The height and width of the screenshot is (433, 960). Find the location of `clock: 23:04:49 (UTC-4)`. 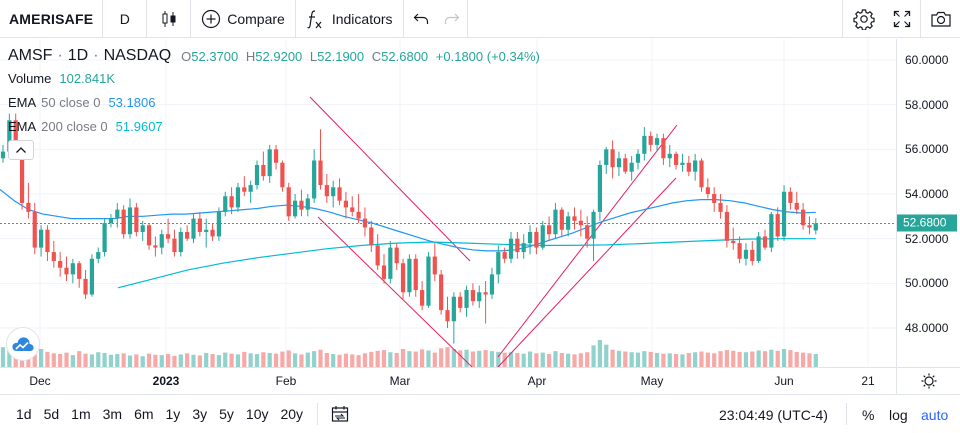

clock: 23:04:49 (UTC-4) is located at coordinates (773, 414).